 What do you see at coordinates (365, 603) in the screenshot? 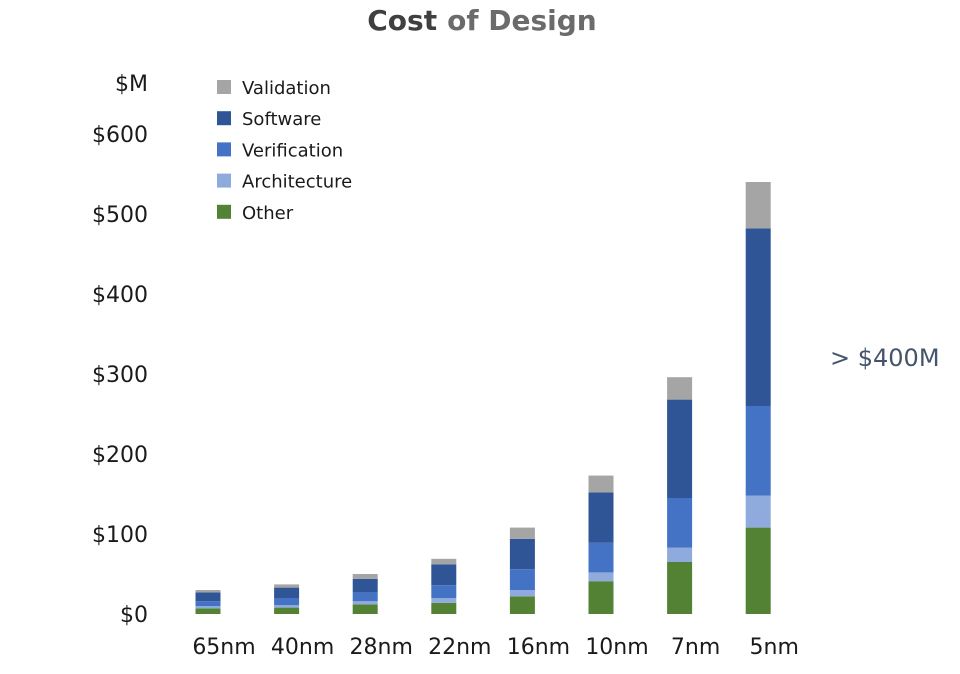
I see `bar-28nm-architecture` at bounding box center [365, 603].